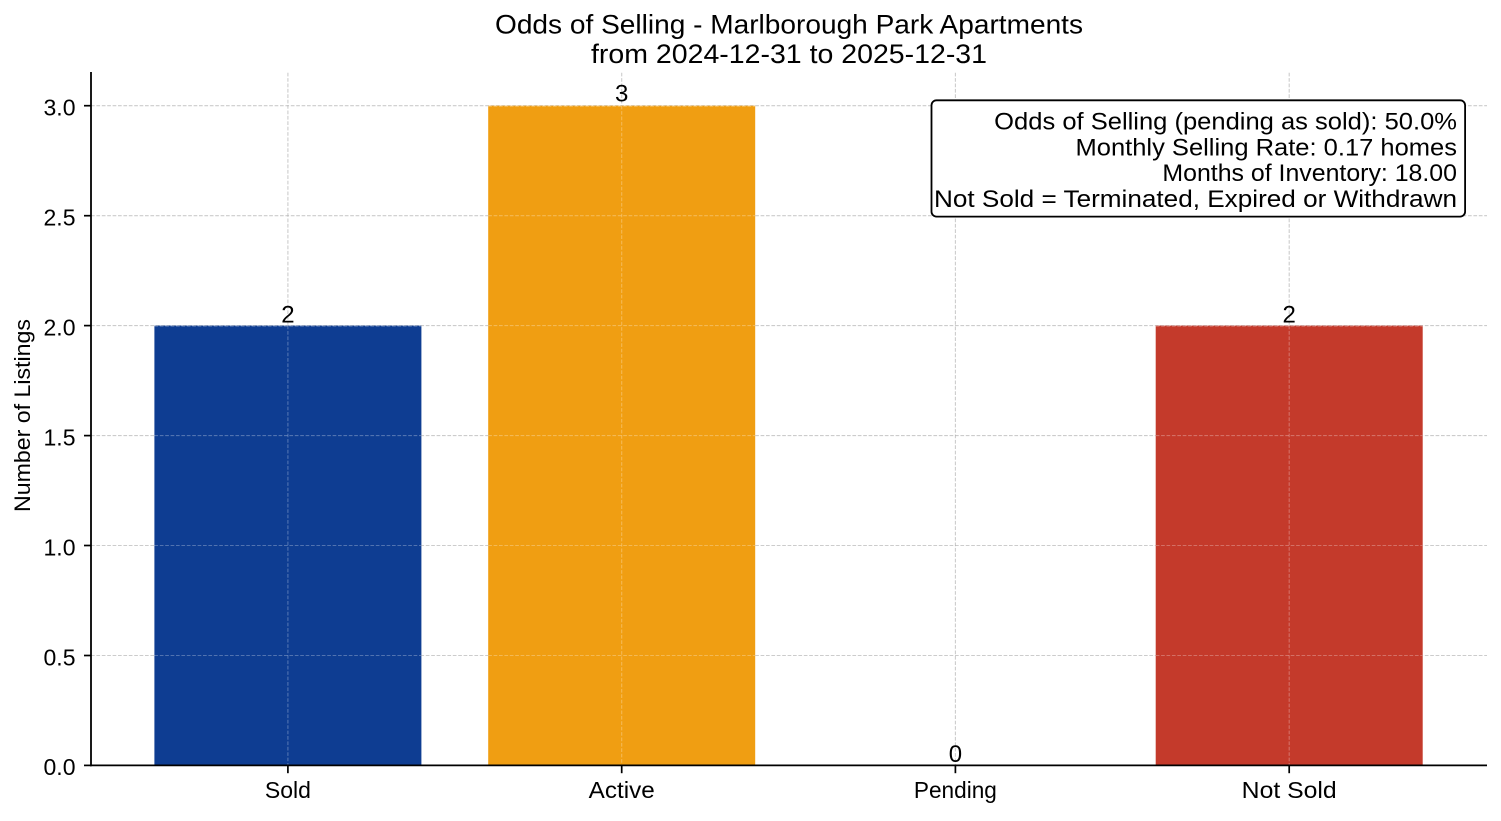  I want to click on svg-text:Monthly Selling Rate: 0.17 hom: Monthly Selling Rate: 0.17 homes, so click(1267, 147).